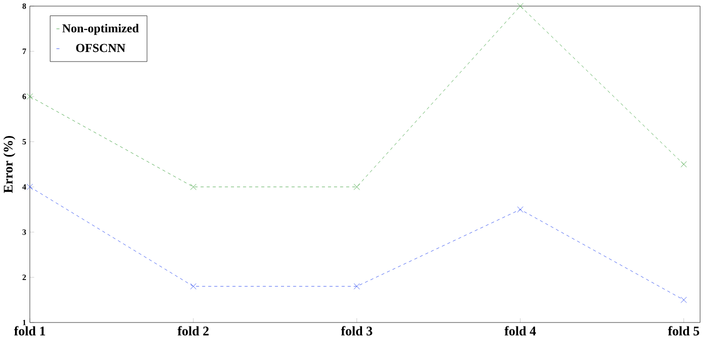 Image resolution: width=703 pixels, height=339 pixels. I want to click on y-tick-label: 6, so click(24, 97).